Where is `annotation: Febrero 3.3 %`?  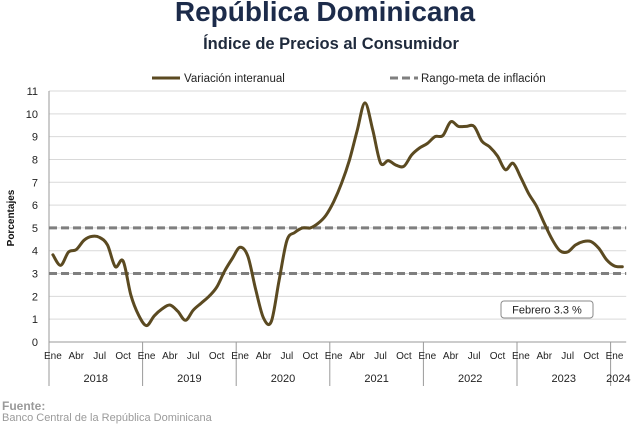
annotation: Febrero 3.3 % is located at coordinates (547, 309).